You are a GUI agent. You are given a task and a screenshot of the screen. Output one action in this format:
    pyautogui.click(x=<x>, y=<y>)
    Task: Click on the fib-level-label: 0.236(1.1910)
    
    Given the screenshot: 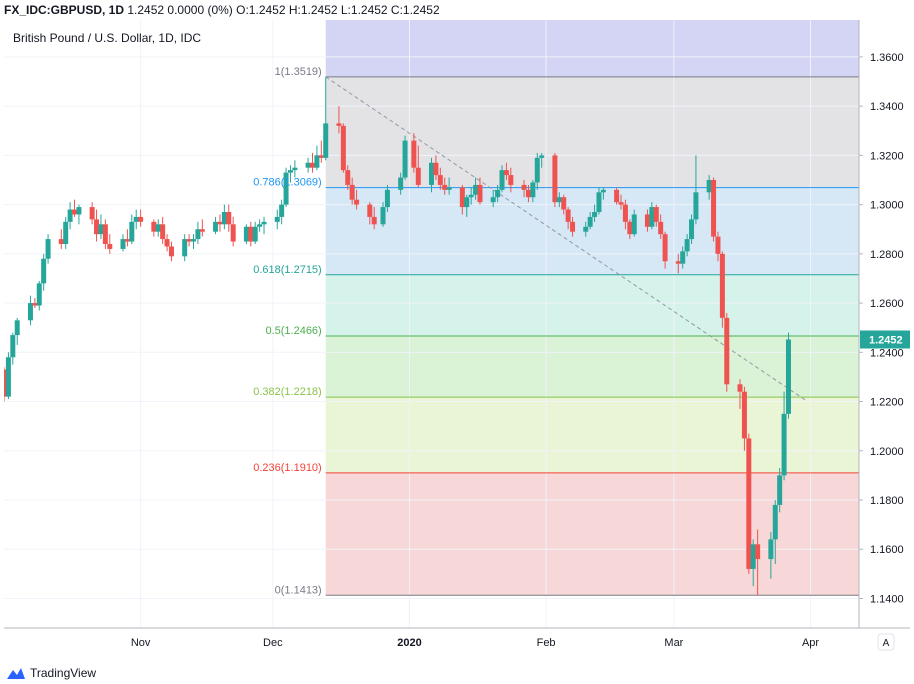 What is the action you would take?
    pyautogui.click(x=287, y=468)
    